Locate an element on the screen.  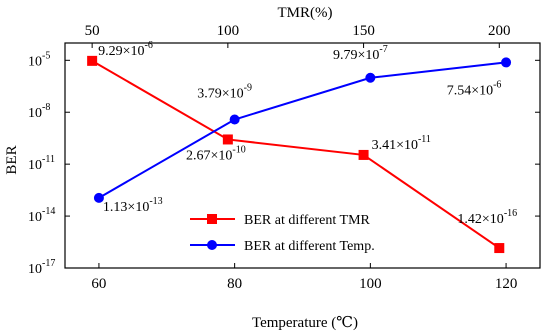
x-top-tick-label: 150 is located at coordinates (363, 31).